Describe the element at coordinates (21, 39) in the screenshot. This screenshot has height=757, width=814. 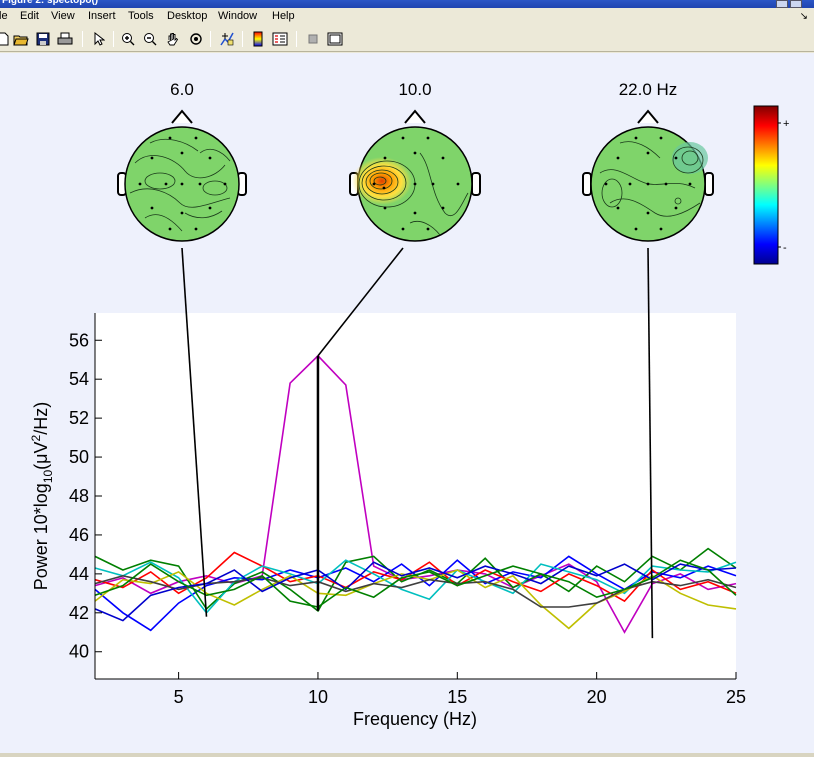
I see `open-file-icon` at that location.